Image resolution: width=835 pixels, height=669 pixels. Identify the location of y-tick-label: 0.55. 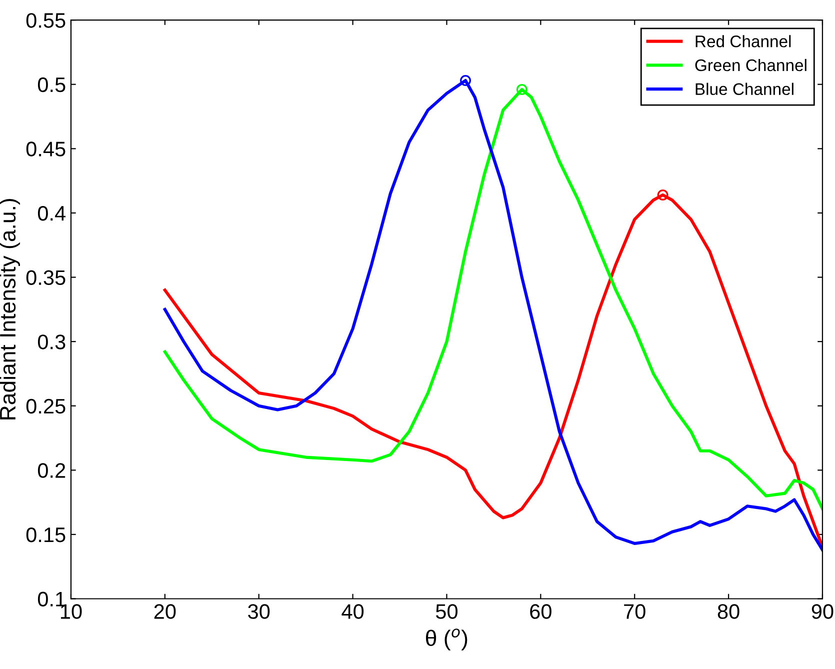
(46, 20).